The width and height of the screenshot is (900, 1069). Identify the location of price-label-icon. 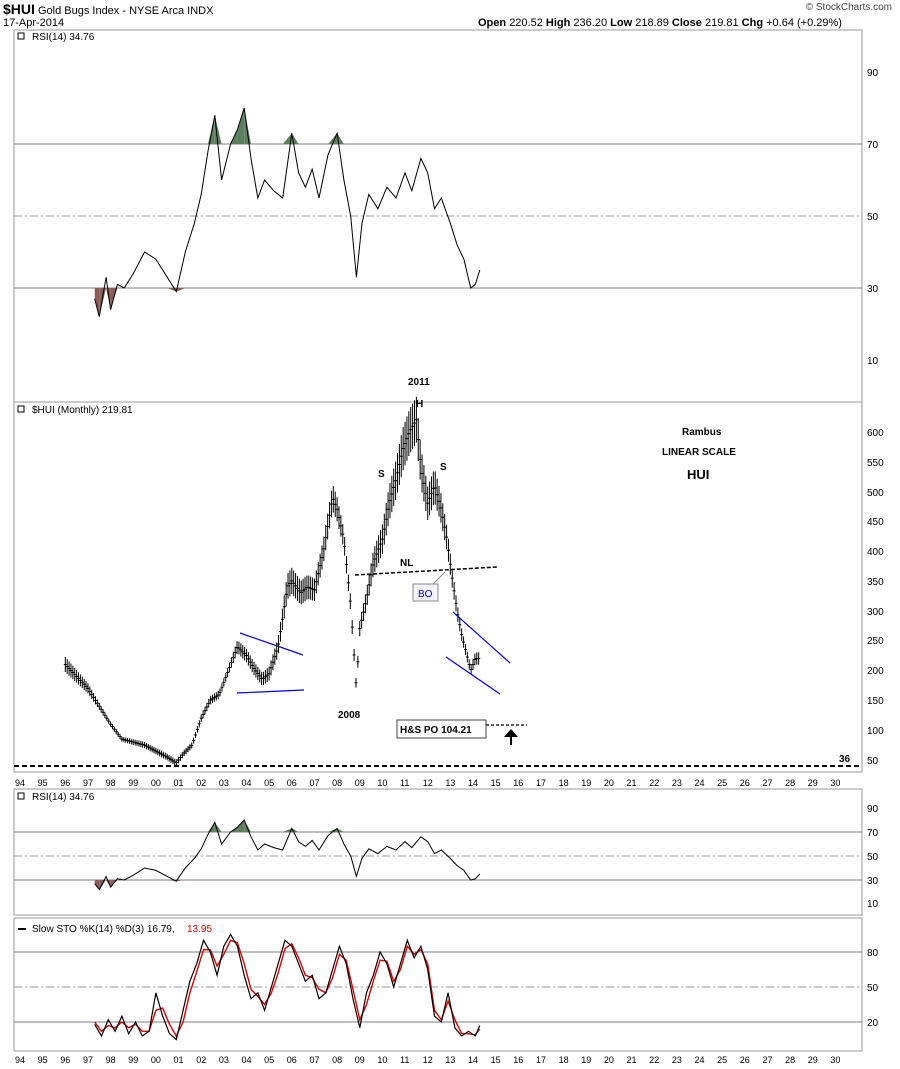
(21, 409).